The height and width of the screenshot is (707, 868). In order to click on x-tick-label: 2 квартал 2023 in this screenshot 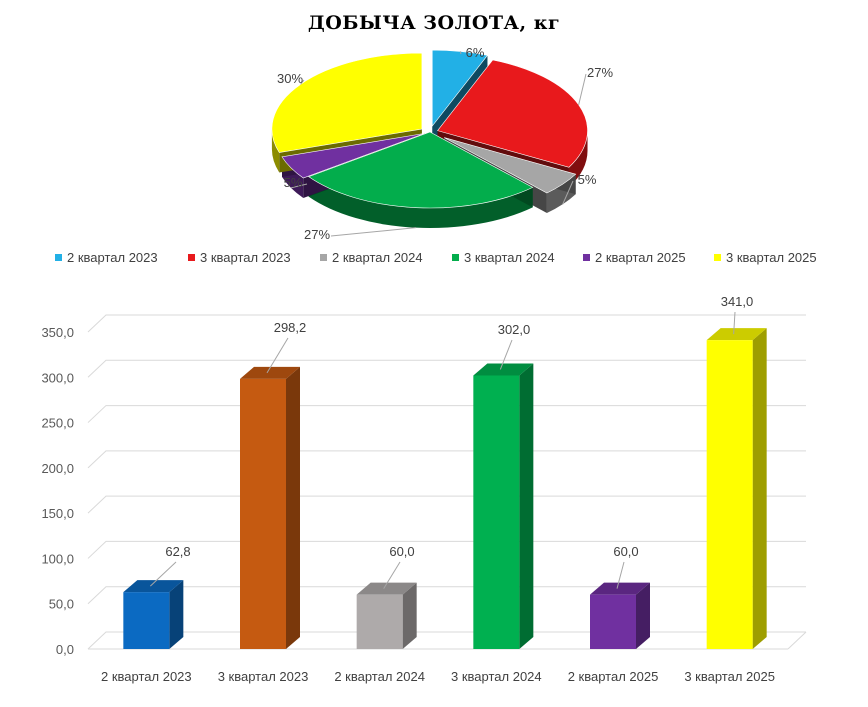, I will do `click(146, 676)`.